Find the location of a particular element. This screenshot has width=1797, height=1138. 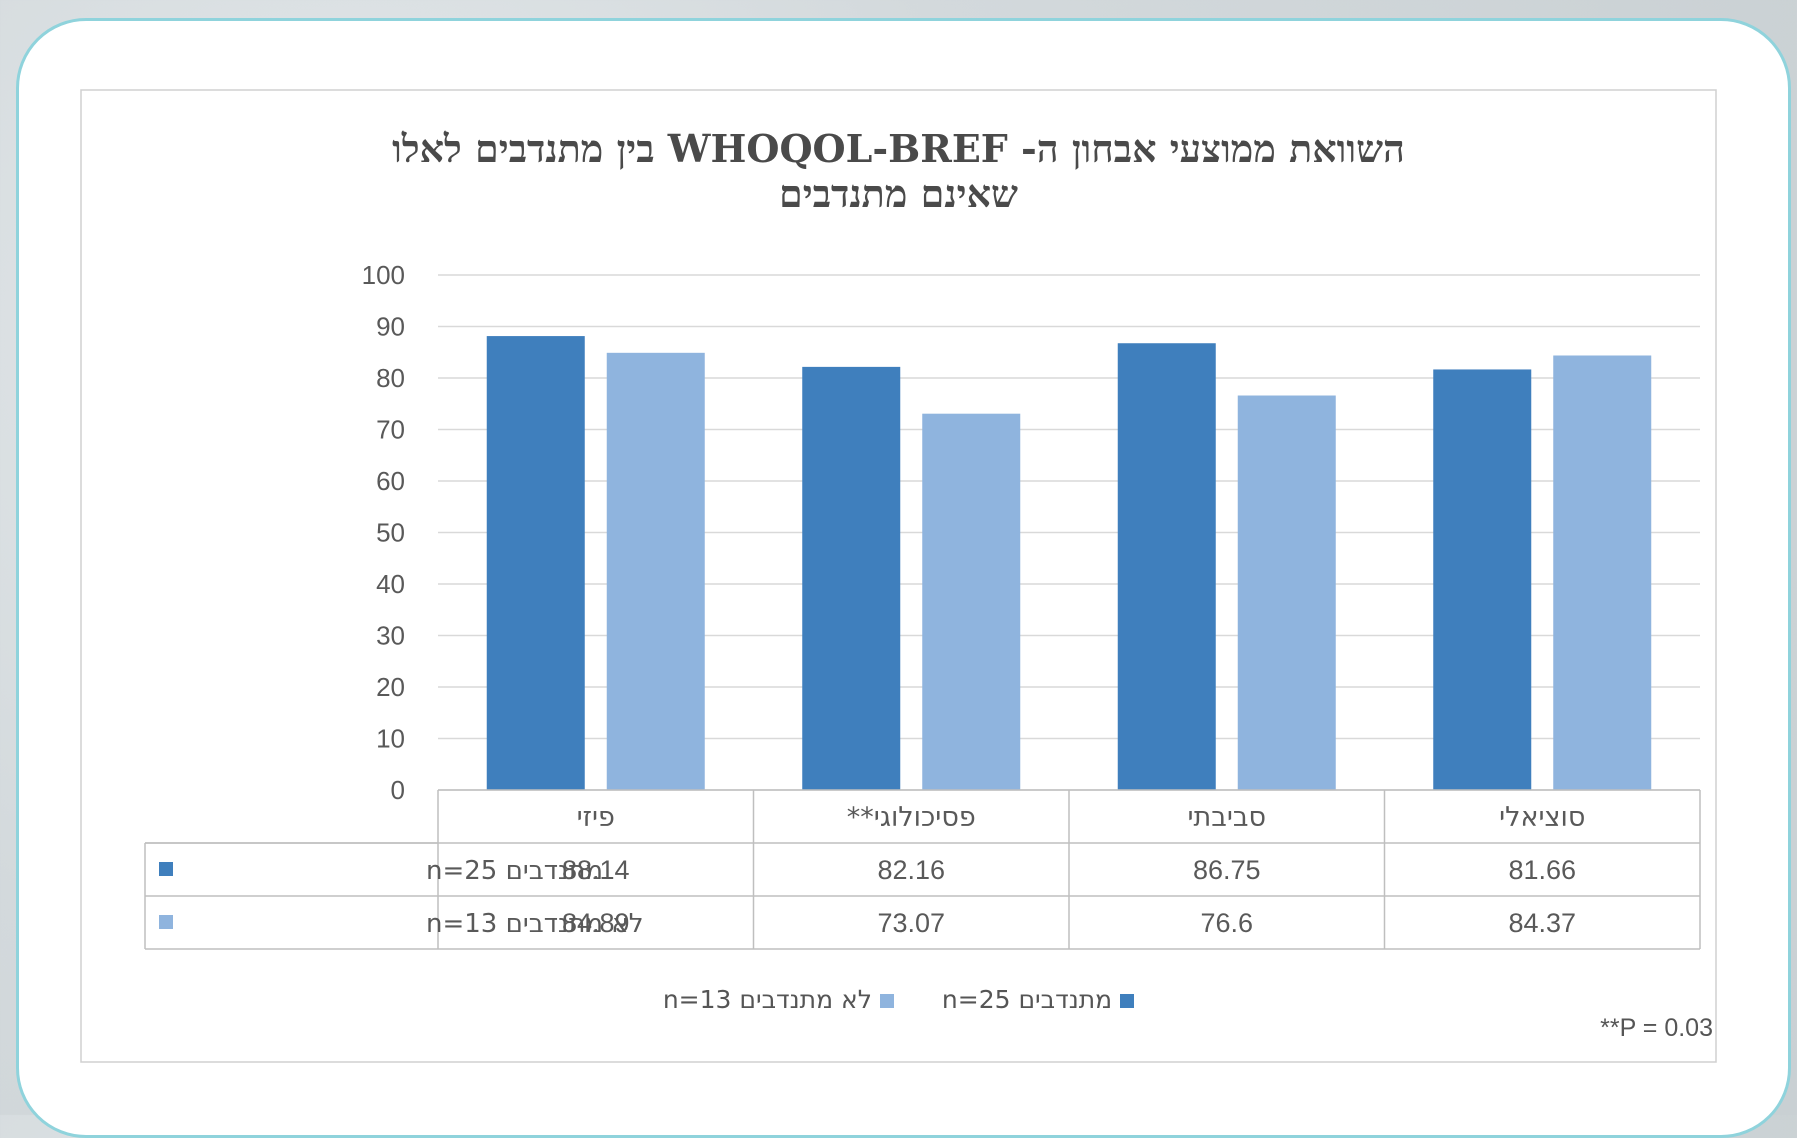

category-label-2: סביבתי is located at coordinates (1226, 817).